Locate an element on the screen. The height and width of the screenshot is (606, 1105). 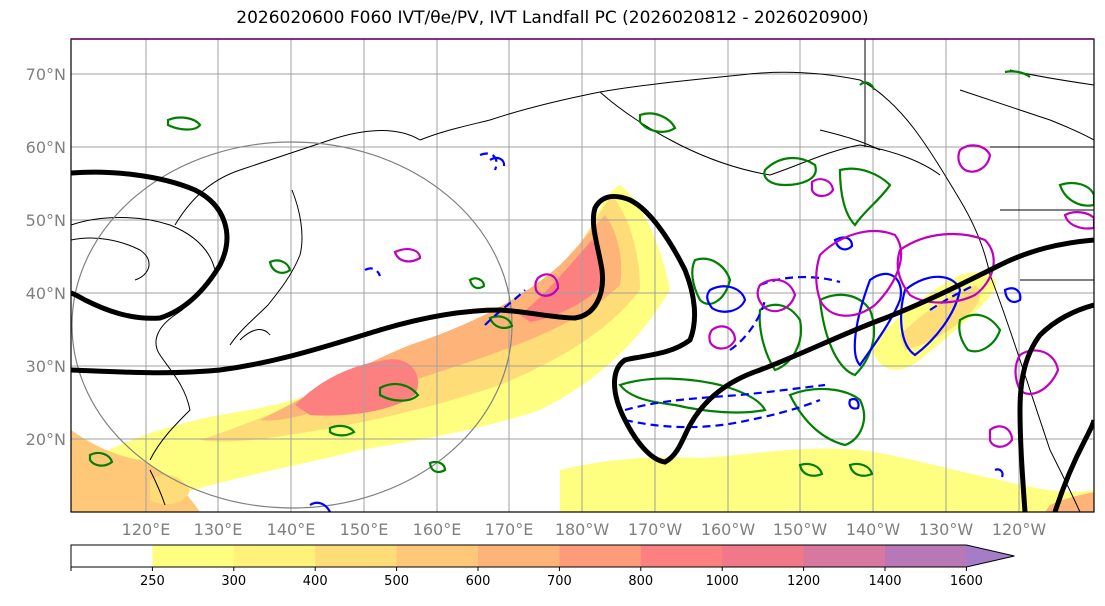
lon-label: 120°E is located at coordinates (146, 529).